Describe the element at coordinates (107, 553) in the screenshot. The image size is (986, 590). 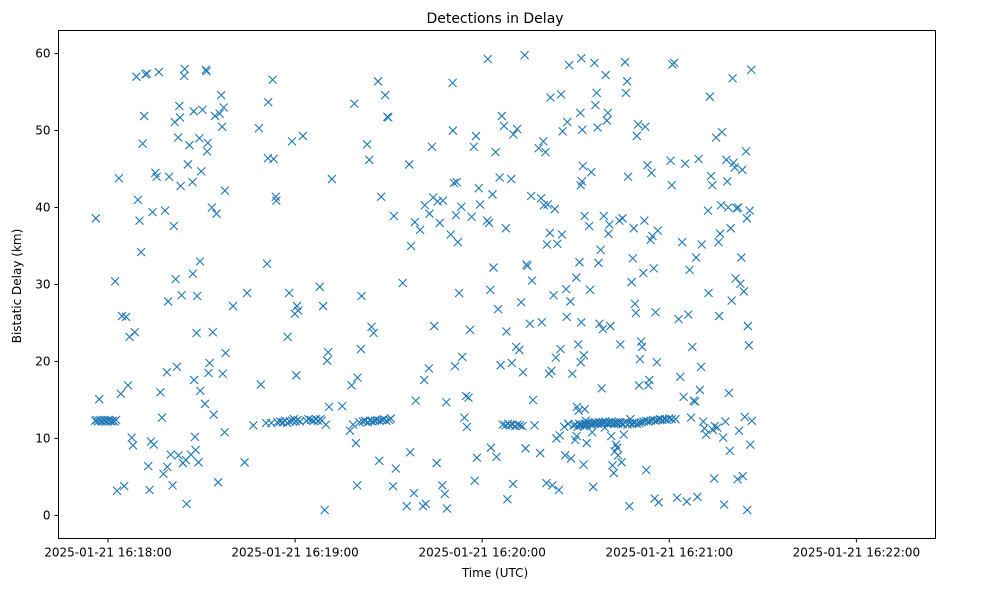
I see `x-tick-label: 2025-01-21 16:18:00` at that location.